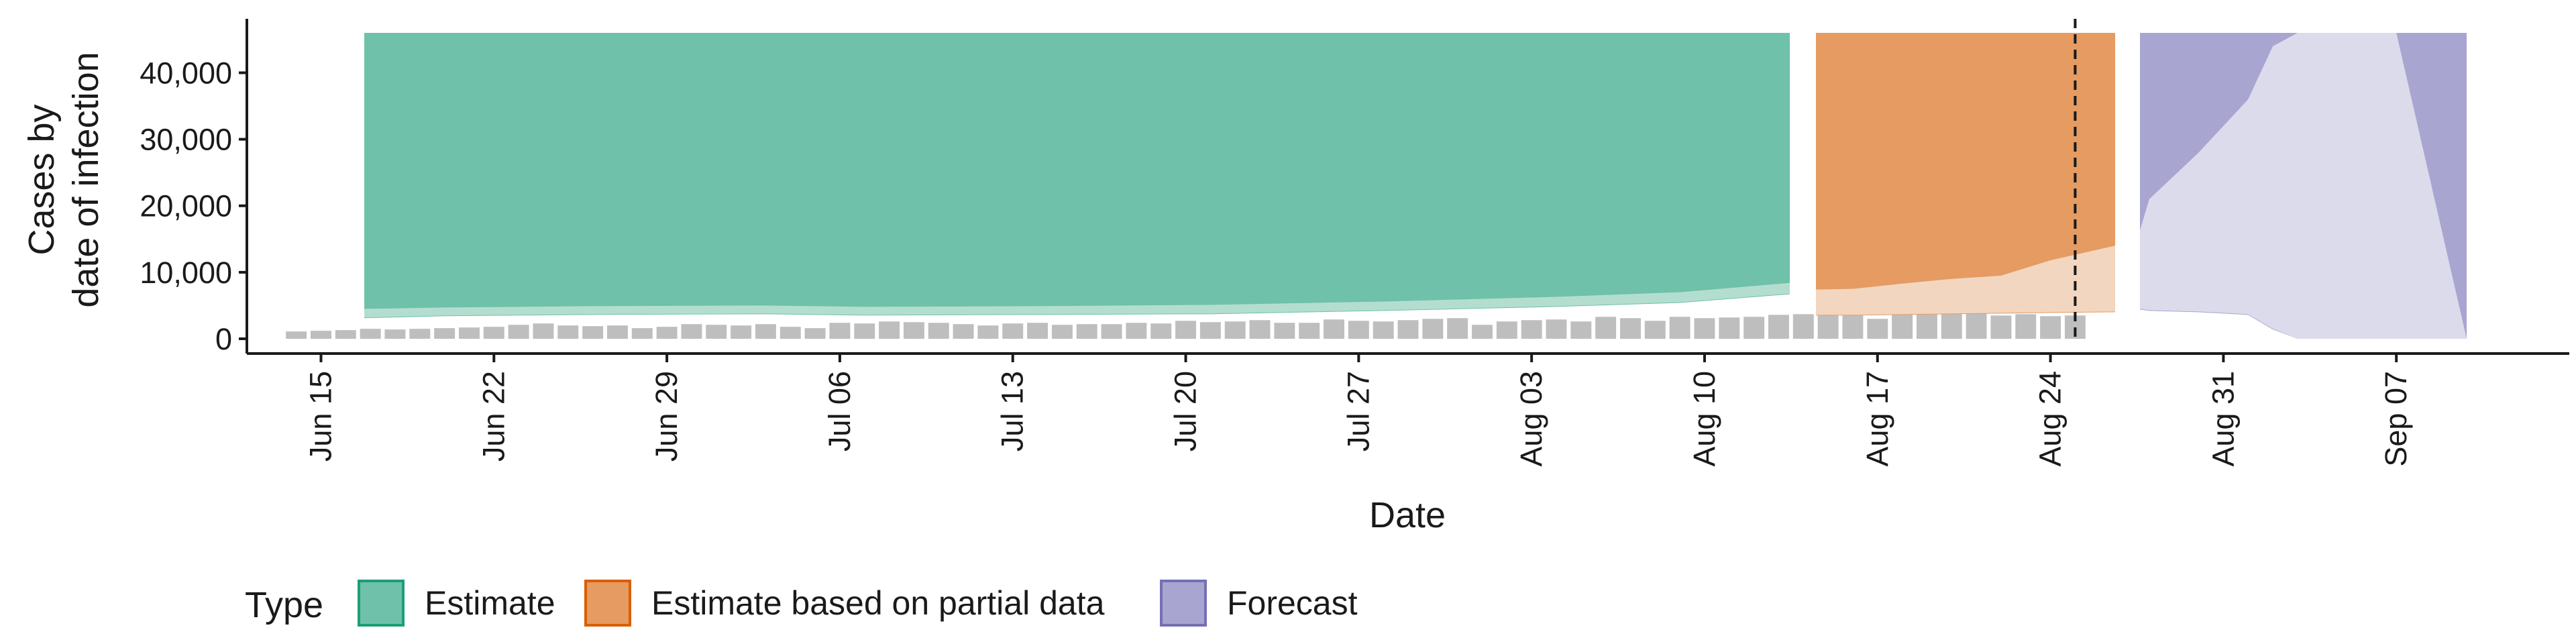  What do you see at coordinates (1877, 419) in the screenshot?
I see `x-tick-label: Aug 17` at bounding box center [1877, 419].